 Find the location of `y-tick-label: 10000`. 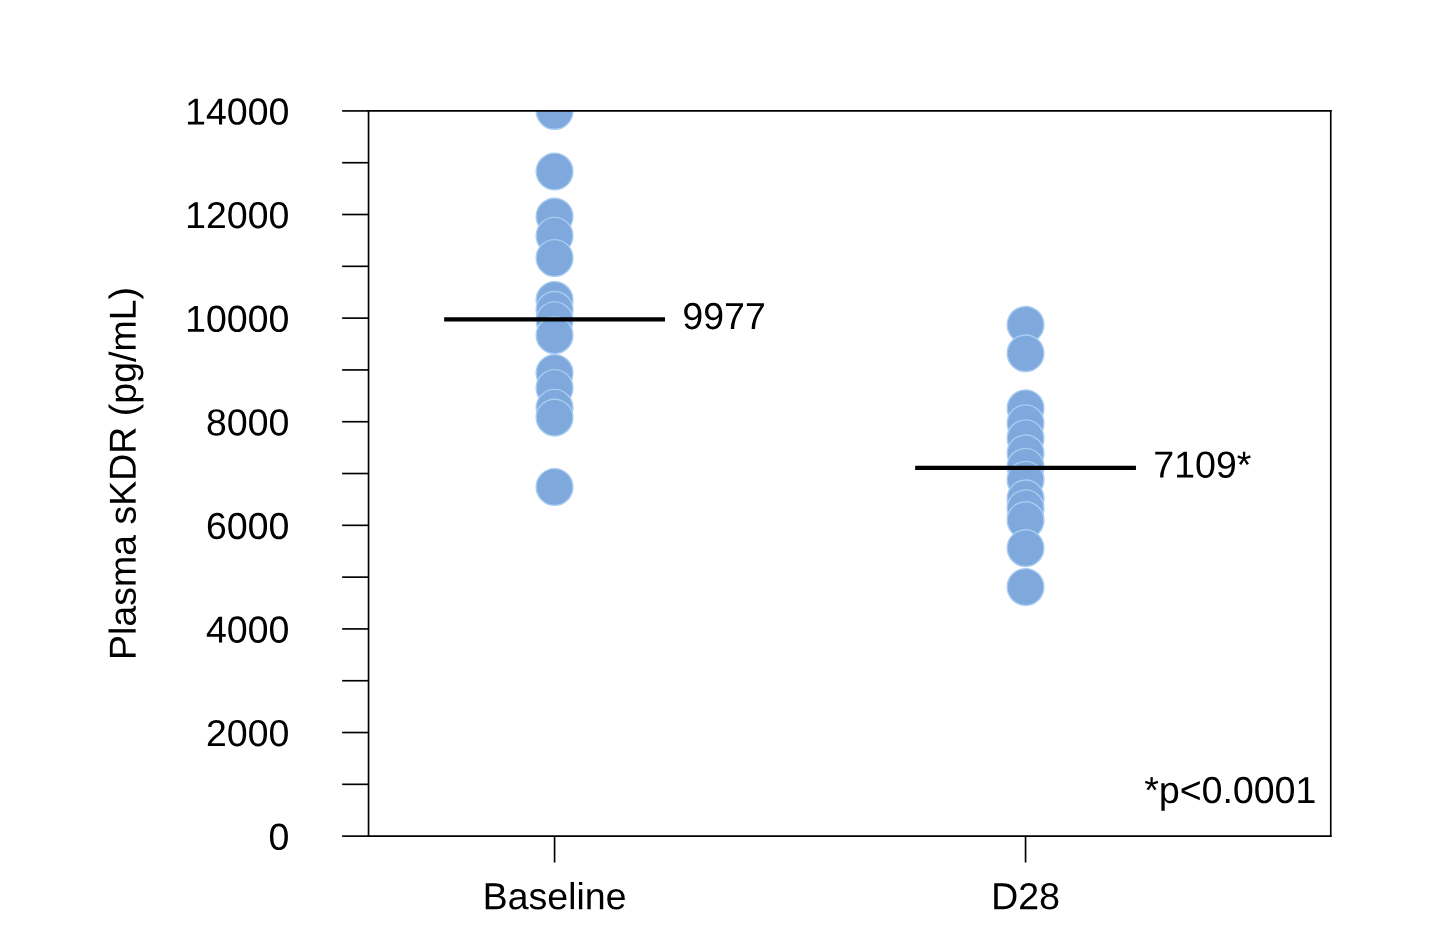

y-tick-label: 10000 is located at coordinates (237, 319).